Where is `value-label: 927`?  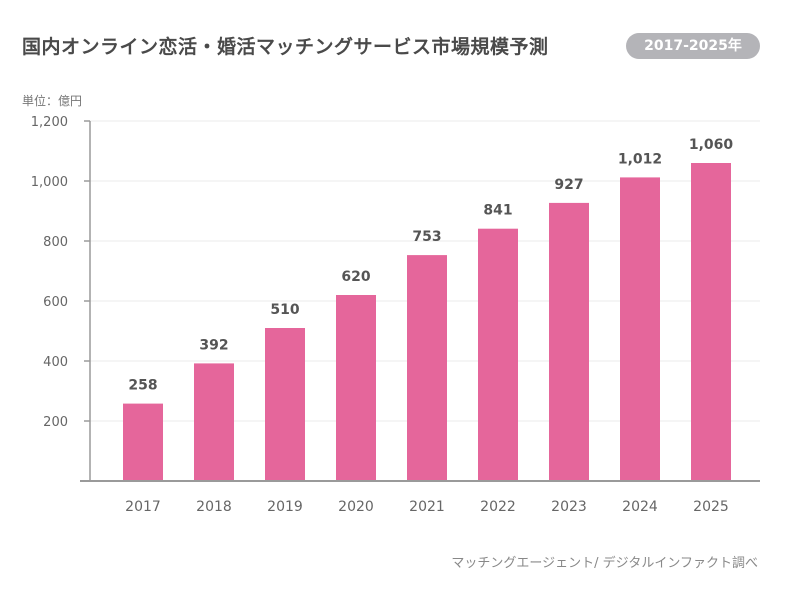 value-label: 927 is located at coordinates (568, 185).